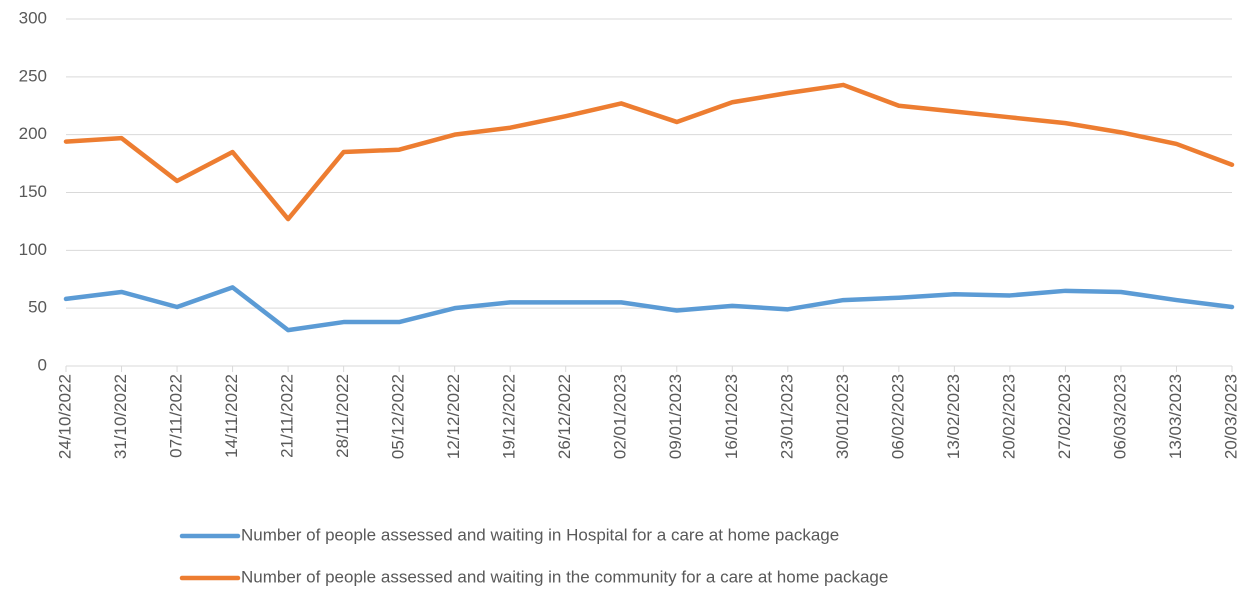 This screenshot has width=1251, height=594. What do you see at coordinates (649, 309) in the screenshot?
I see `series-line` at bounding box center [649, 309].